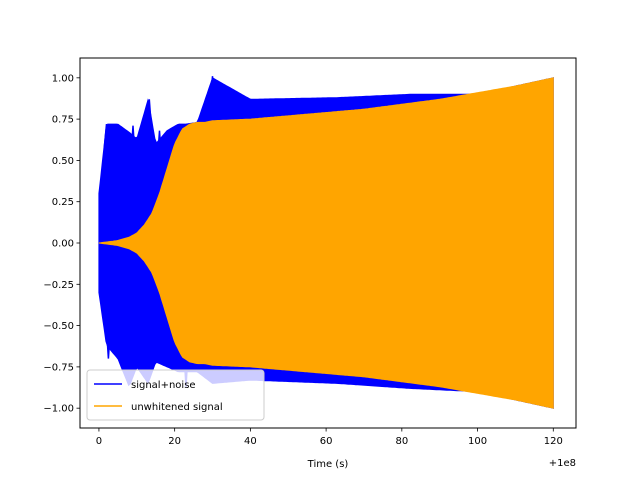  Describe the element at coordinates (328, 464) in the screenshot. I see `x-axis-label: Time (s)` at that location.